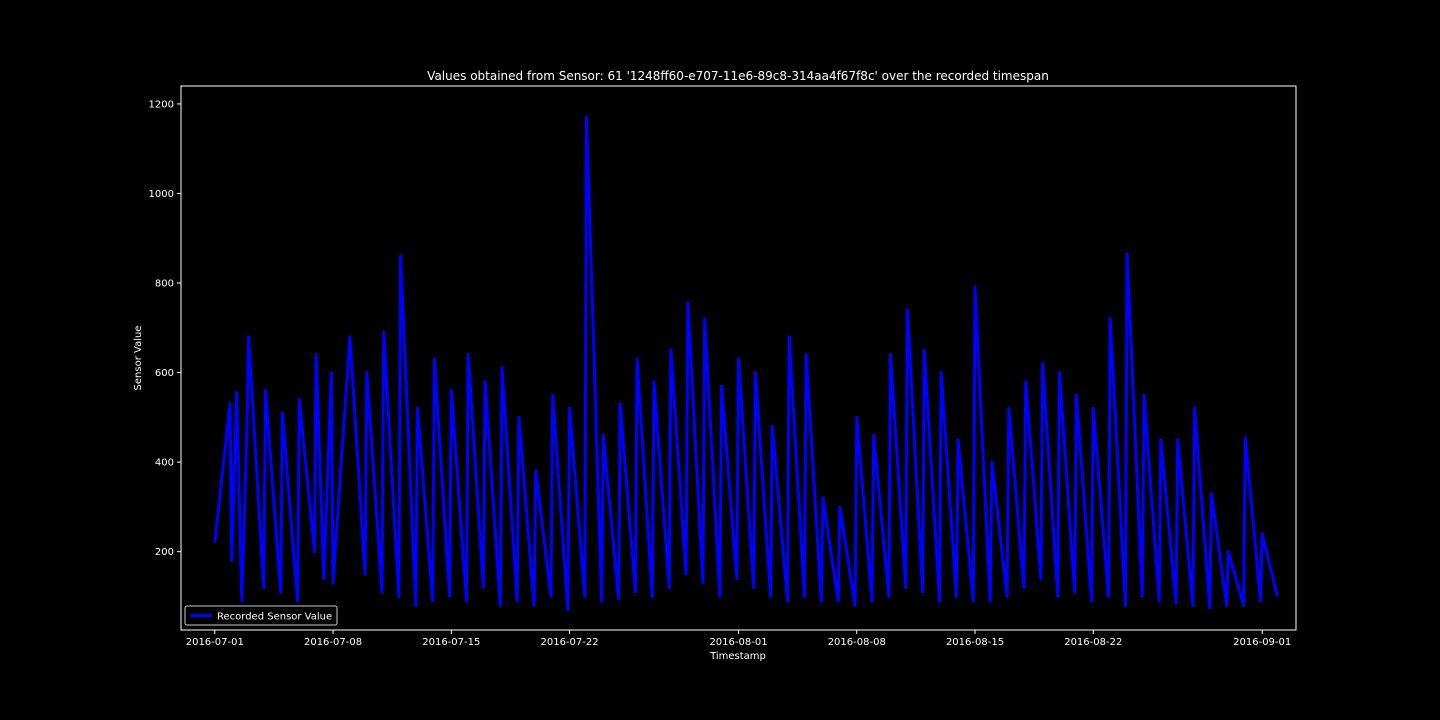 This screenshot has width=1440, height=720. Describe the element at coordinates (857, 642) in the screenshot. I see `x-tick-label: 2016-08-08` at that location.